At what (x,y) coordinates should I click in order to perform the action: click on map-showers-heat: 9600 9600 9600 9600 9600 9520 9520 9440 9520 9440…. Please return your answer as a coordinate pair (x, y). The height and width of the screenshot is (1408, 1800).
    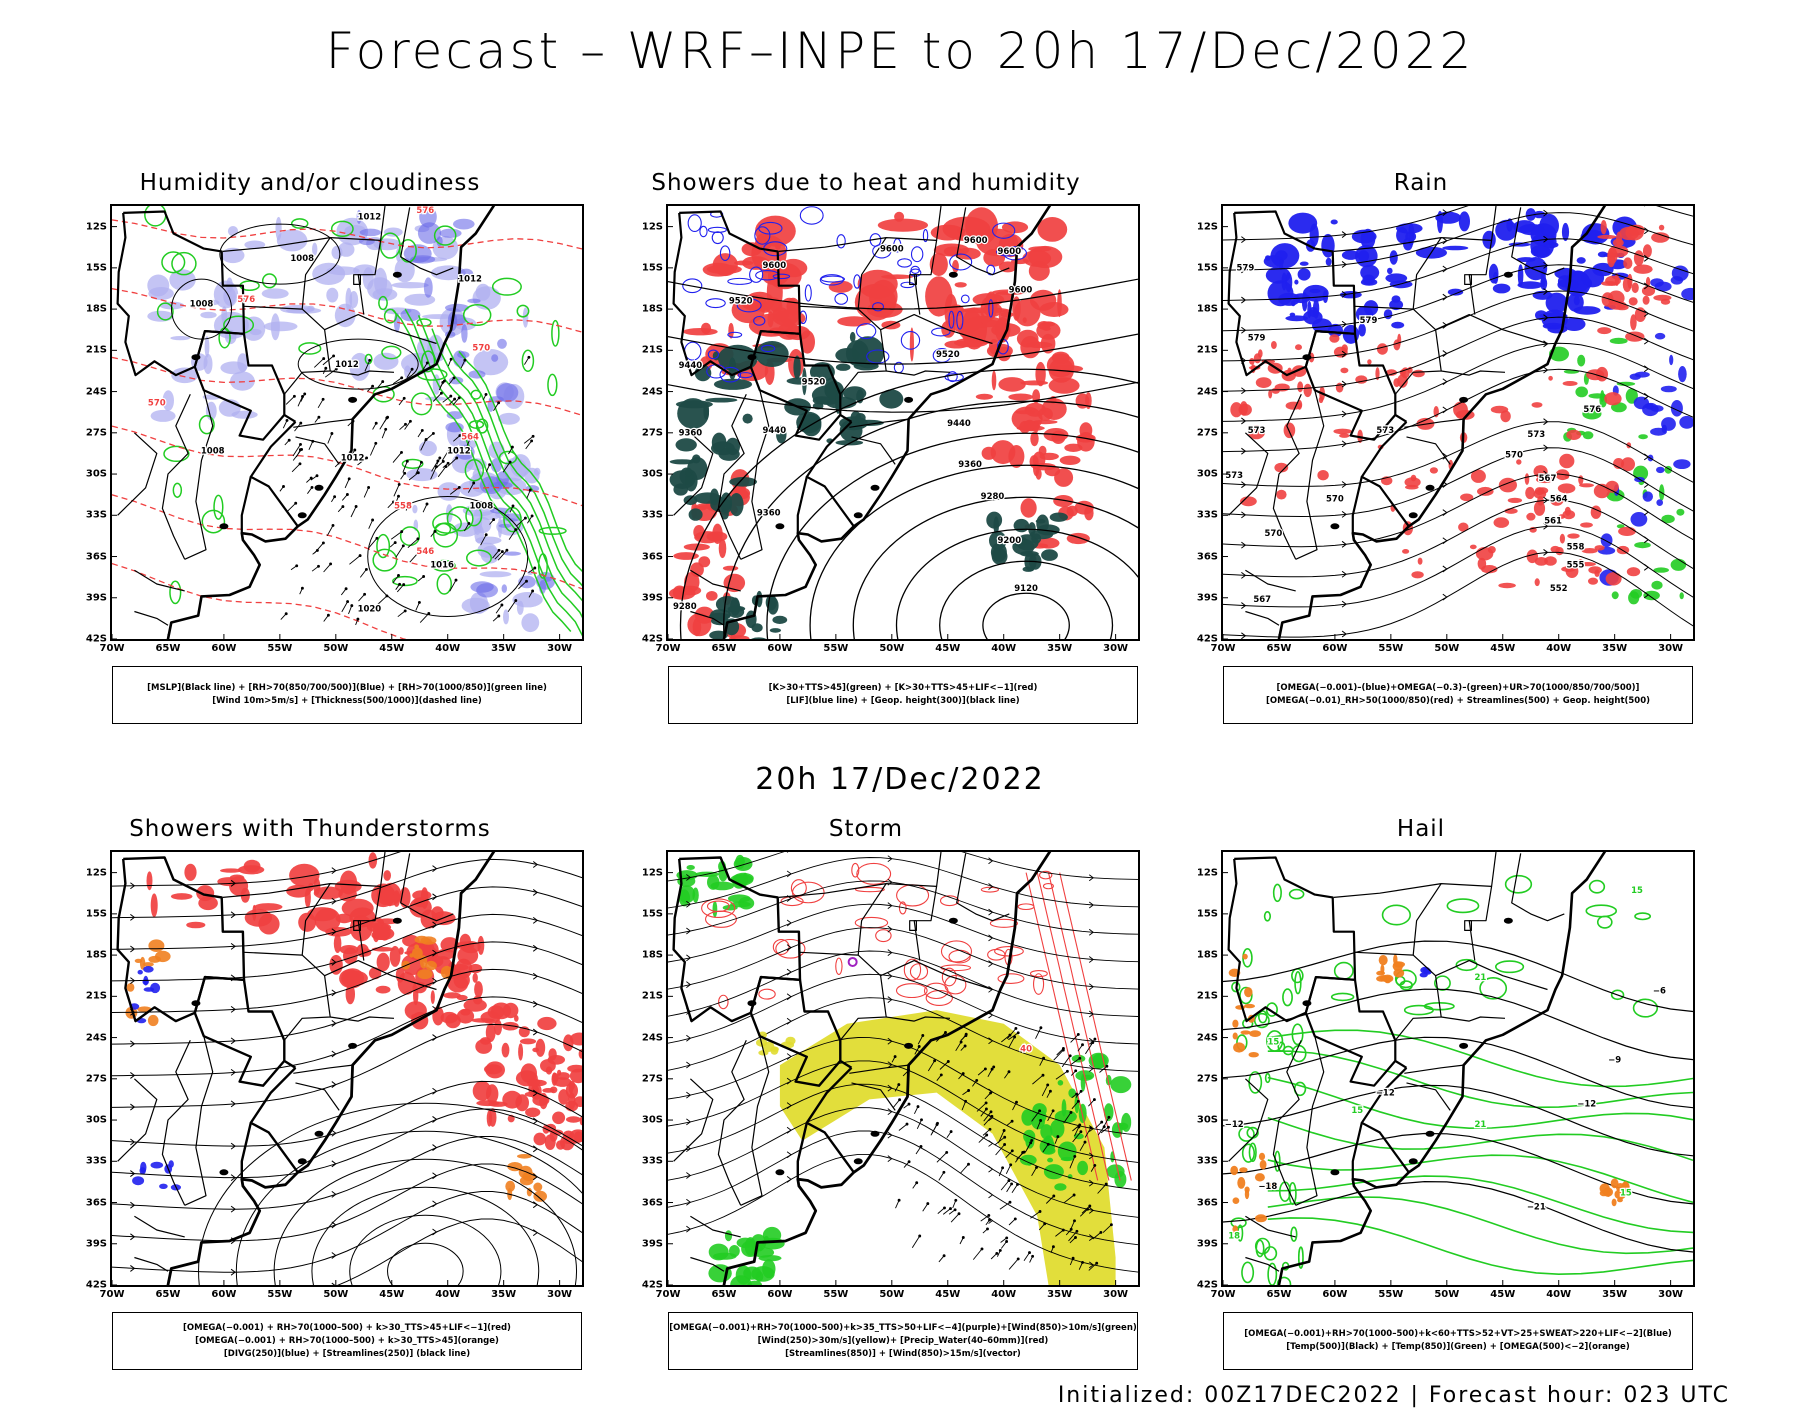
    Looking at the image, I should click on (903, 422).